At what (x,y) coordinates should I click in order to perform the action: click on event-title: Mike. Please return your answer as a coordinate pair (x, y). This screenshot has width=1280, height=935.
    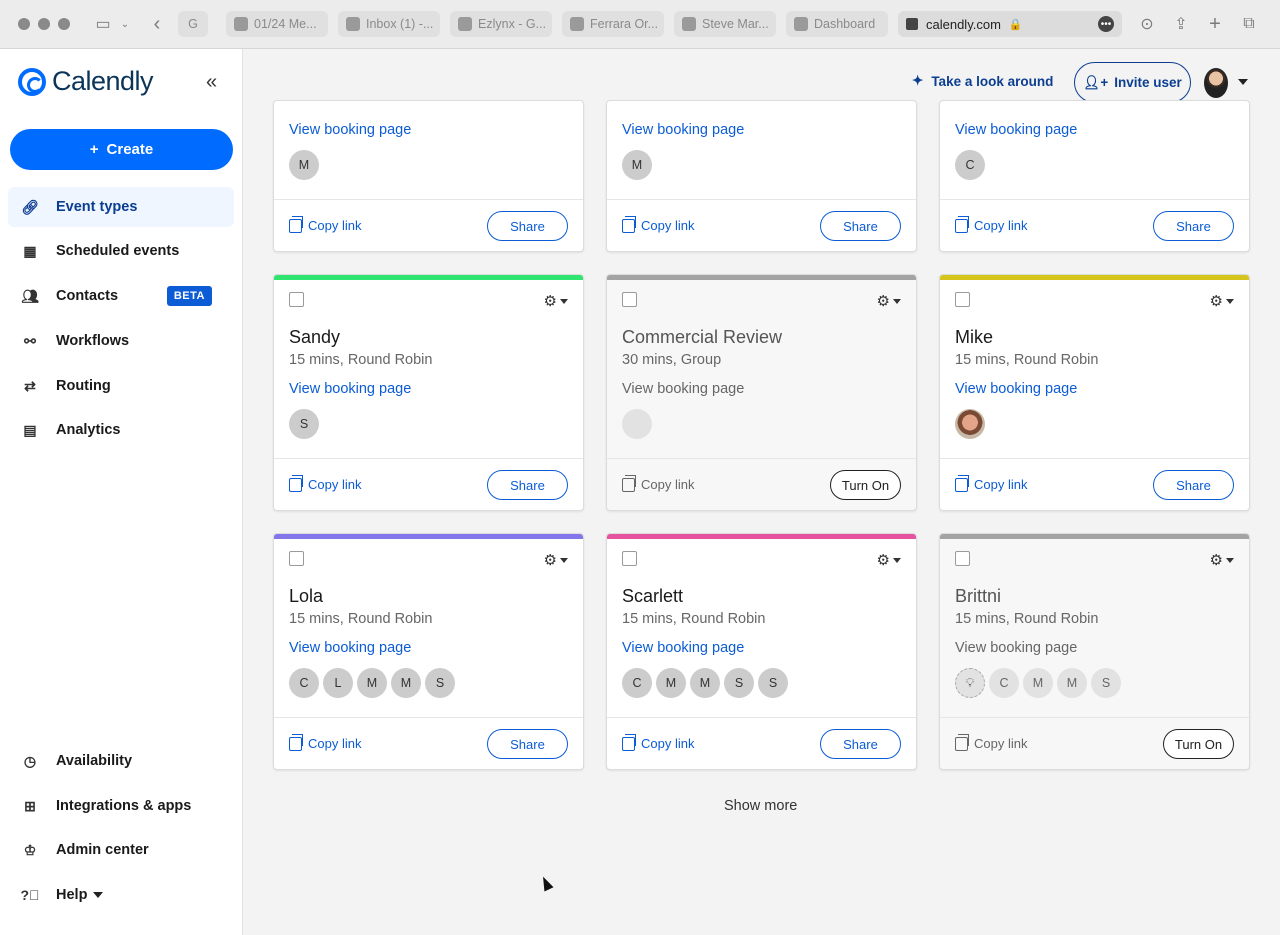
    Looking at the image, I should click on (974, 337).